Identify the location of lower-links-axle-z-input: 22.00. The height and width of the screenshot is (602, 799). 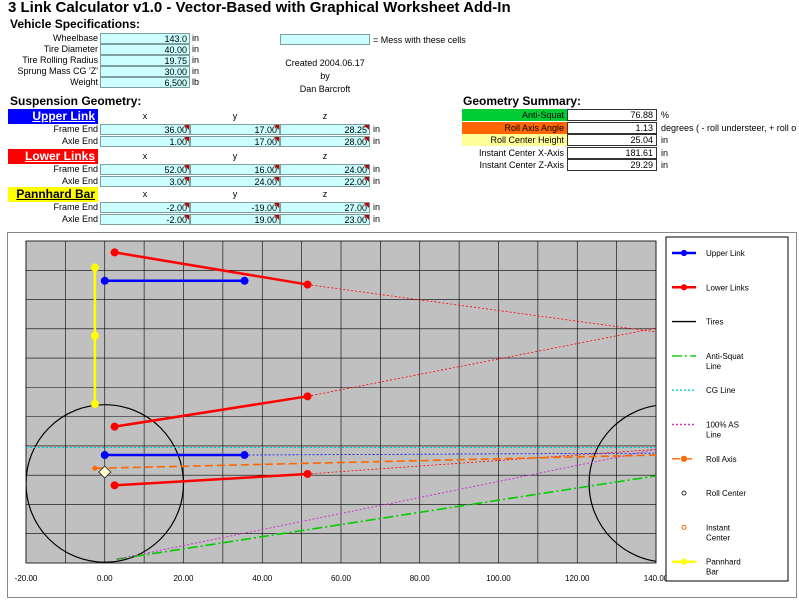
(325, 181).